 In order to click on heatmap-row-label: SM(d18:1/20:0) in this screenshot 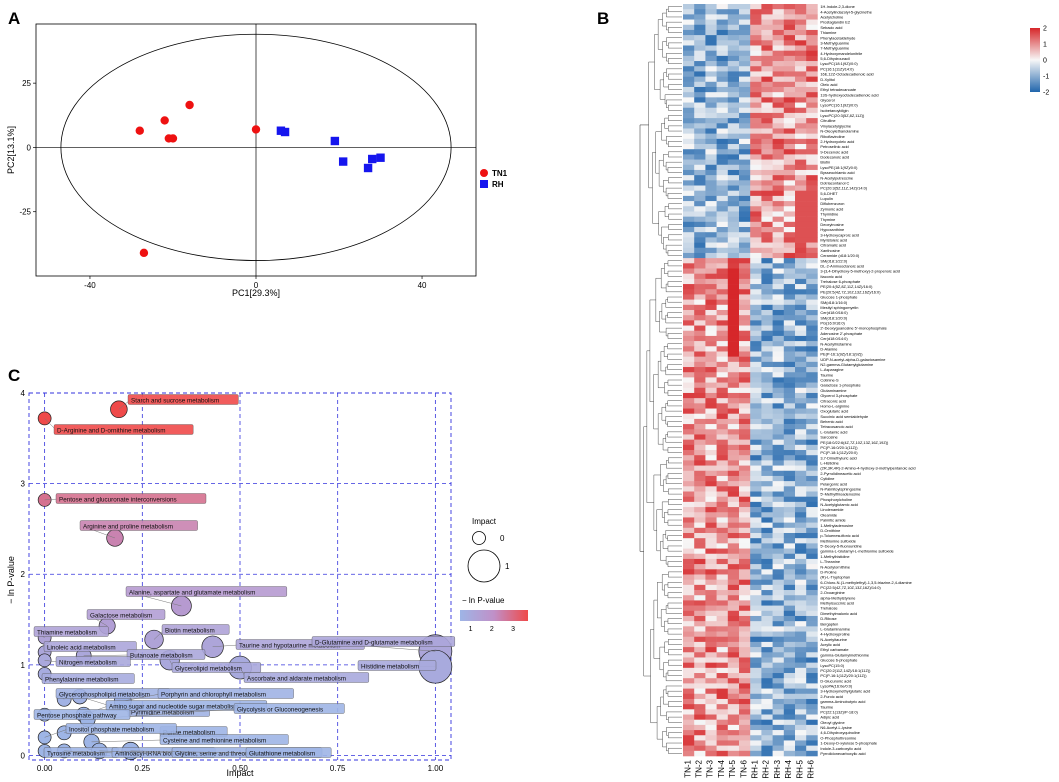, I will do `click(834, 317)`.